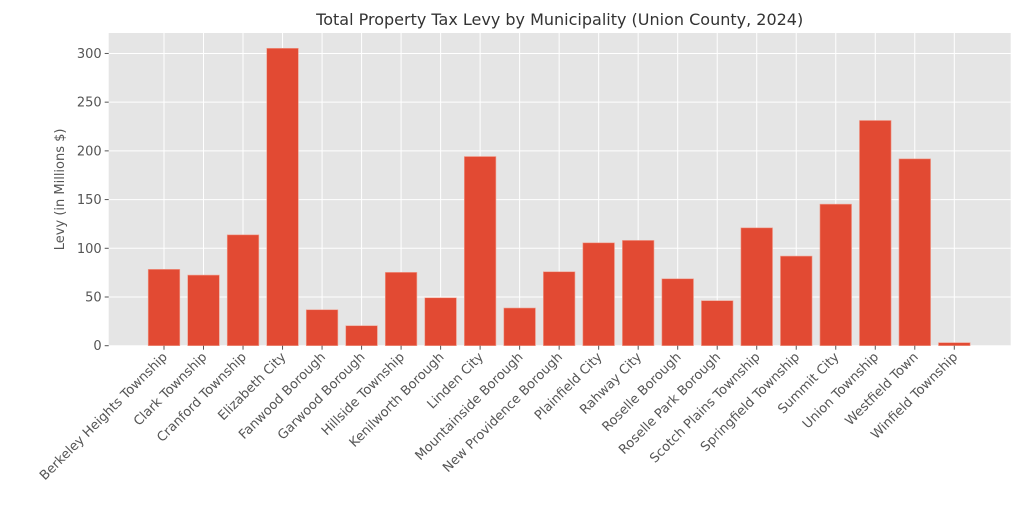 This screenshot has height=512, width=1024. Describe the element at coordinates (480, 251) in the screenshot. I see `bar-linden-city` at that location.